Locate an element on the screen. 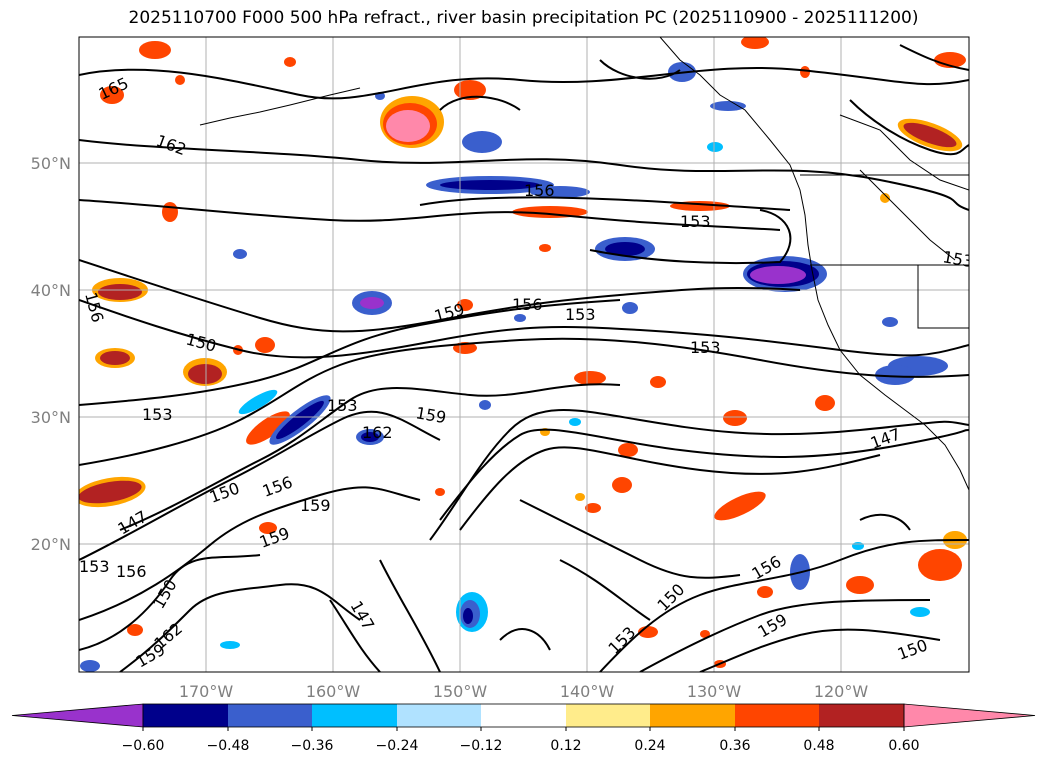 This screenshot has width=1047, height=765. latitude-ticks: 50°N 40°N 30°N 20°N is located at coordinates (51, 354).